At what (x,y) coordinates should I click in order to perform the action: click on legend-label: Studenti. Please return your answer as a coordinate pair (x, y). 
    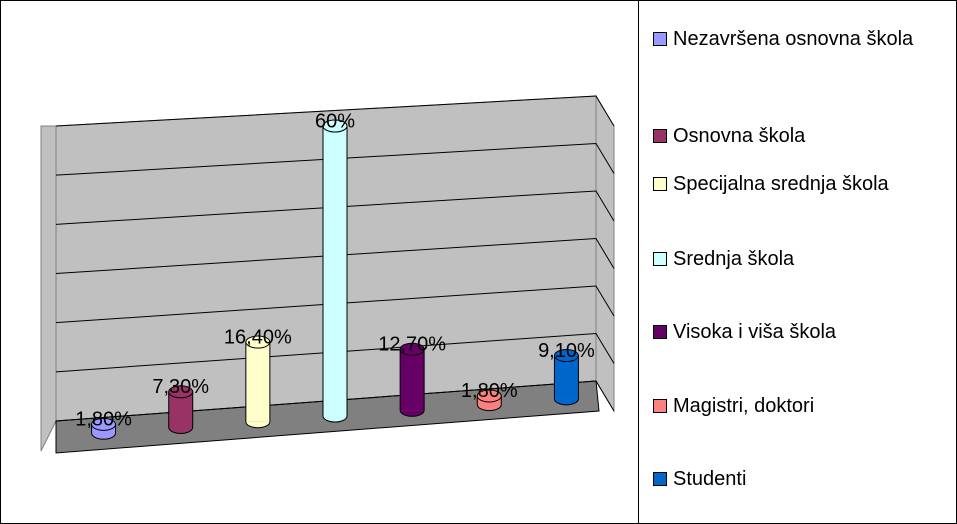
    Looking at the image, I should click on (710, 479).